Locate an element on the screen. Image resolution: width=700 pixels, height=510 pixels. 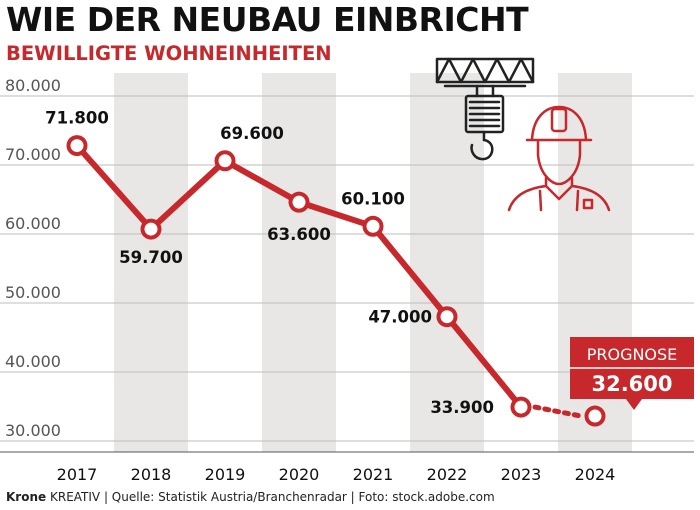
y-axis-labels: 80.000 70.000 60.000 50.000 40.000 30.000 is located at coordinates (33, 258).